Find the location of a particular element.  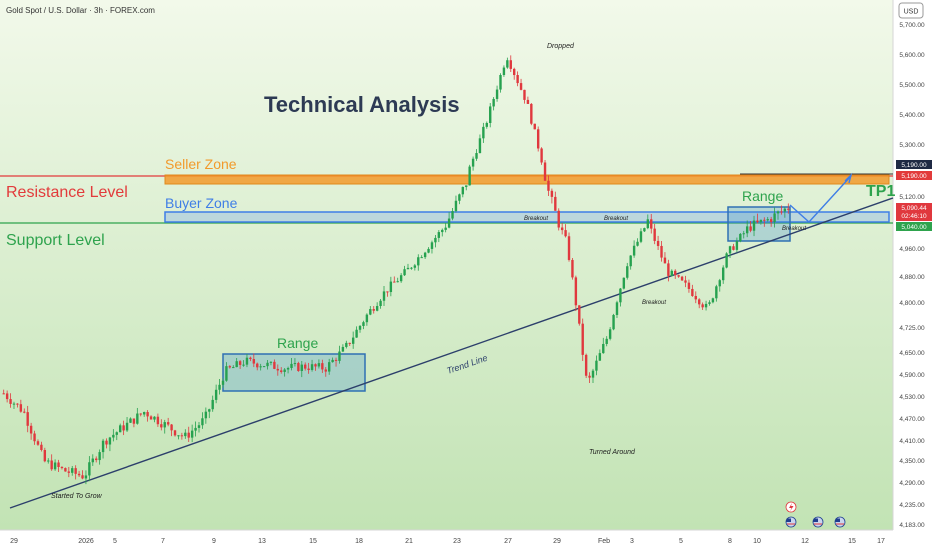

price-tag-seller-top is located at coordinates (914, 164).